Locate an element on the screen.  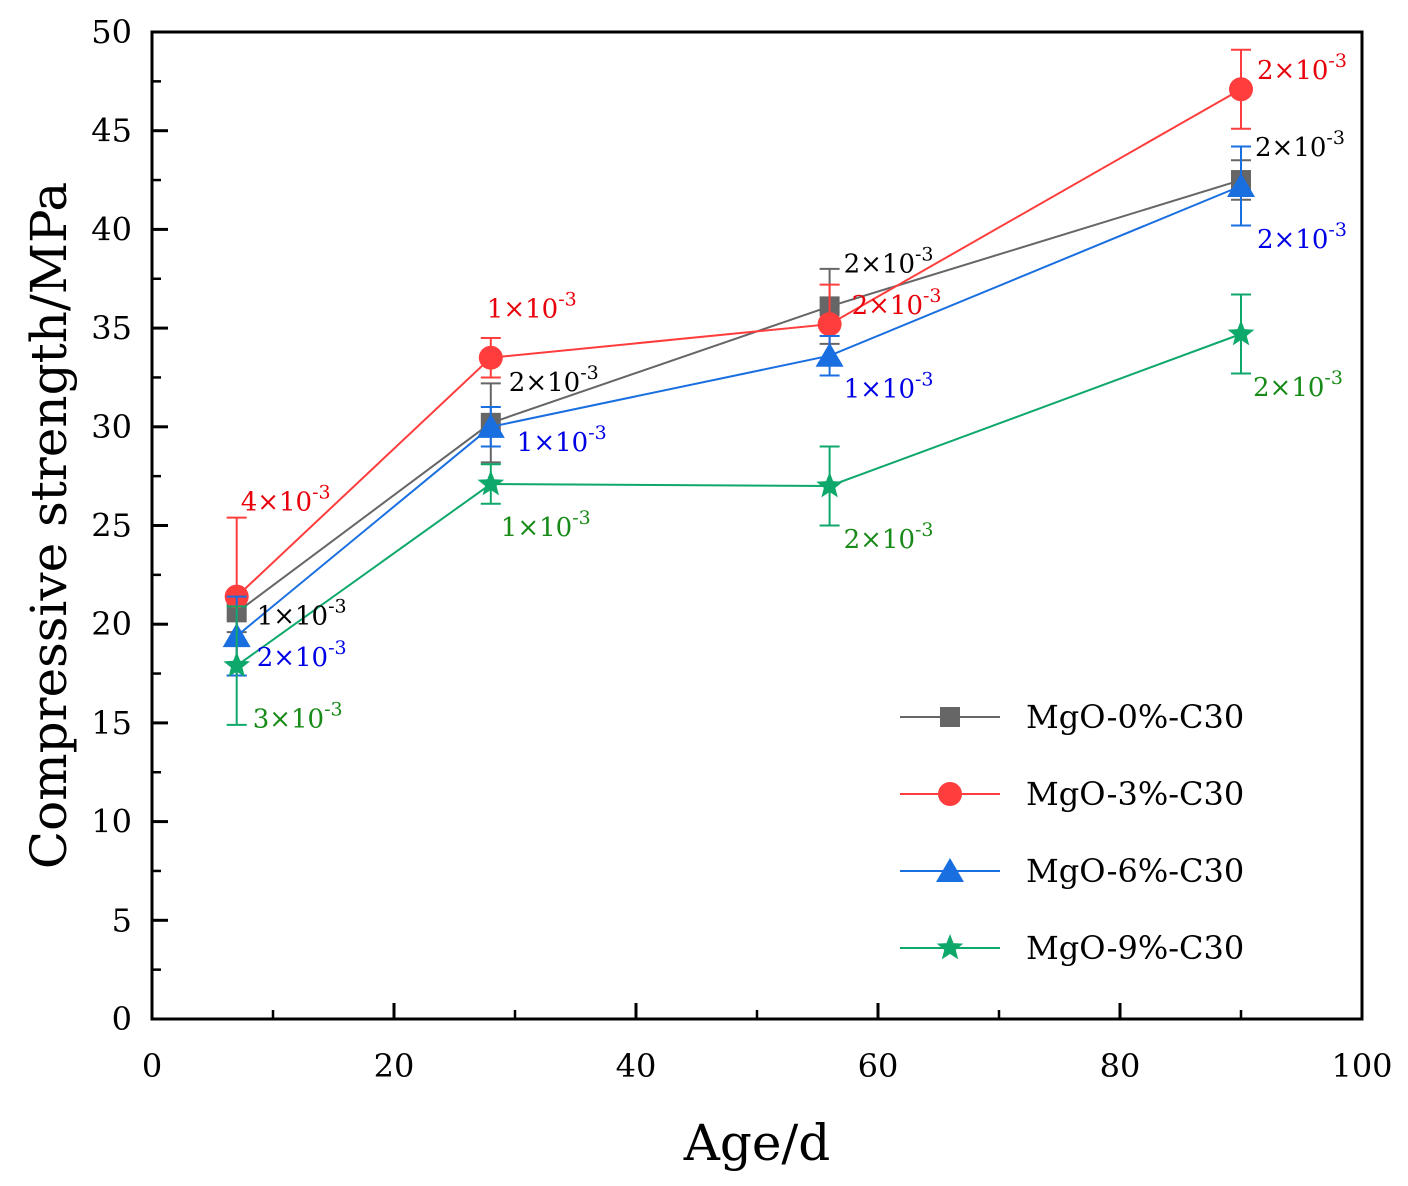
x-tick-label: 20 is located at coordinates (394, 1066).